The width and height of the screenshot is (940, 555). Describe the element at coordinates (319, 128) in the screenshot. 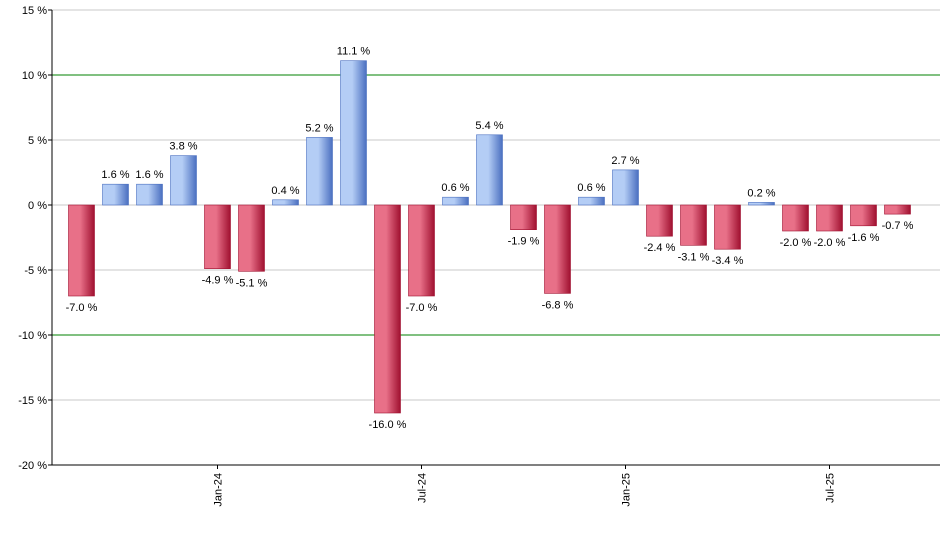

I see `data-label-Apr-24: 5.2 %` at that location.